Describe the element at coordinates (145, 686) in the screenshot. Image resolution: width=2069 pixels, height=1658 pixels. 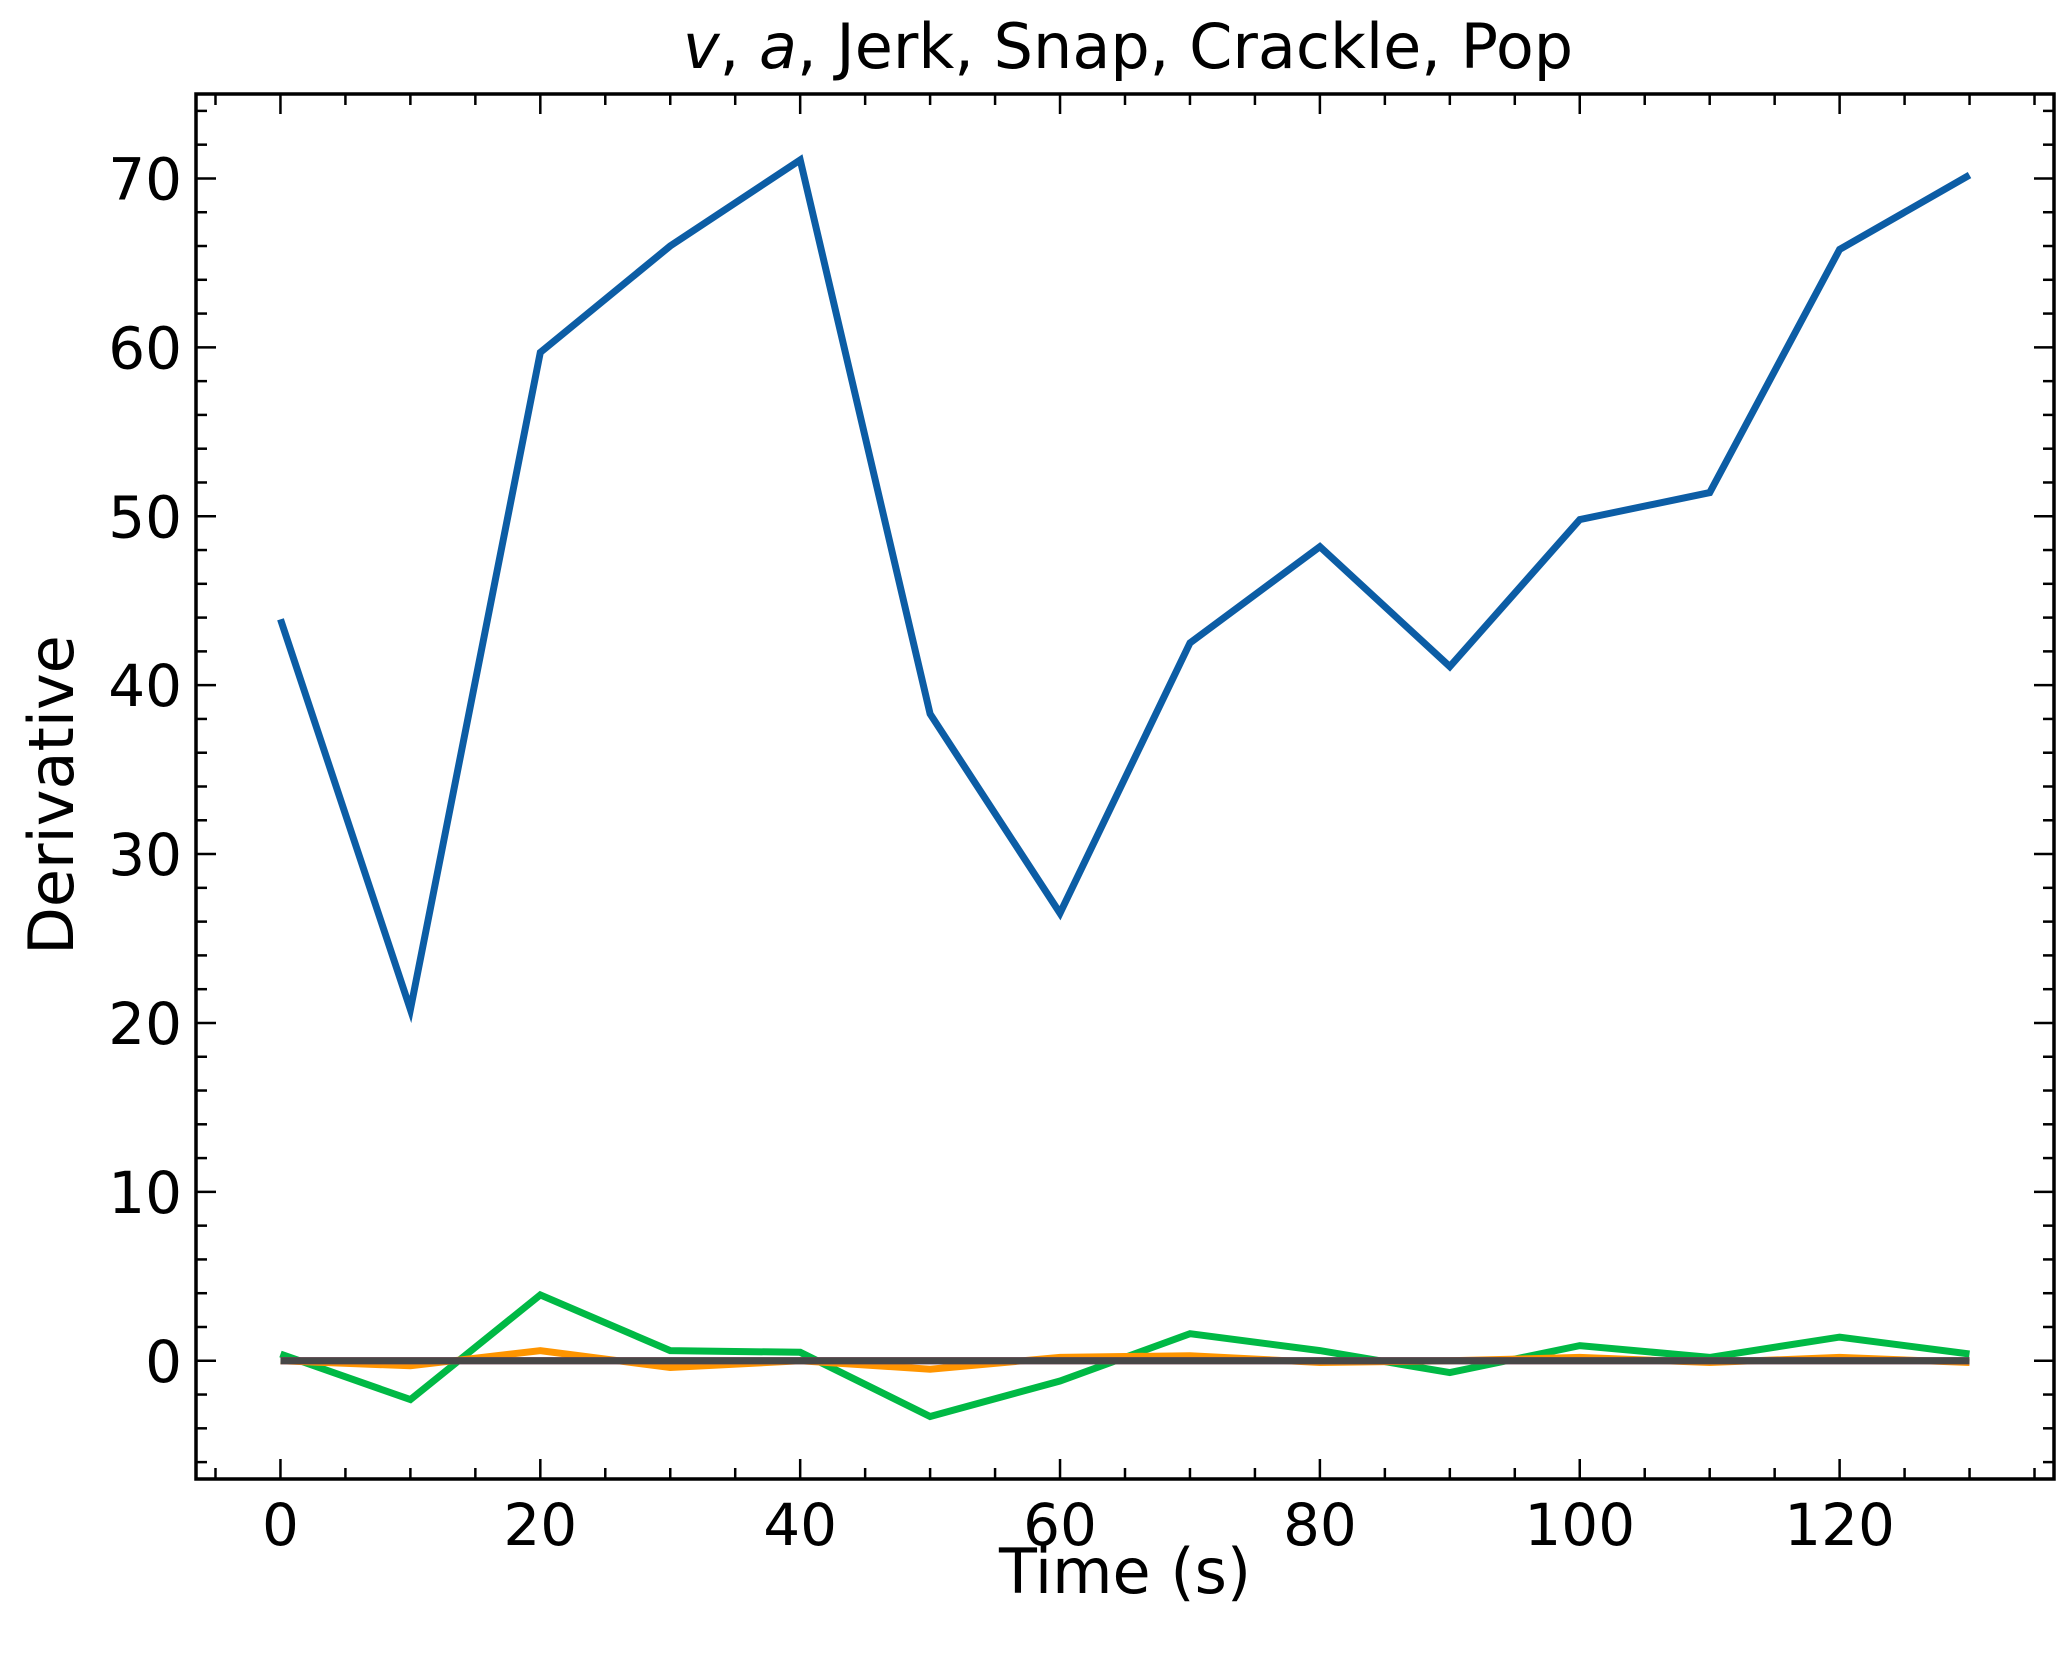
I see `y-tick-label: 40` at that location.